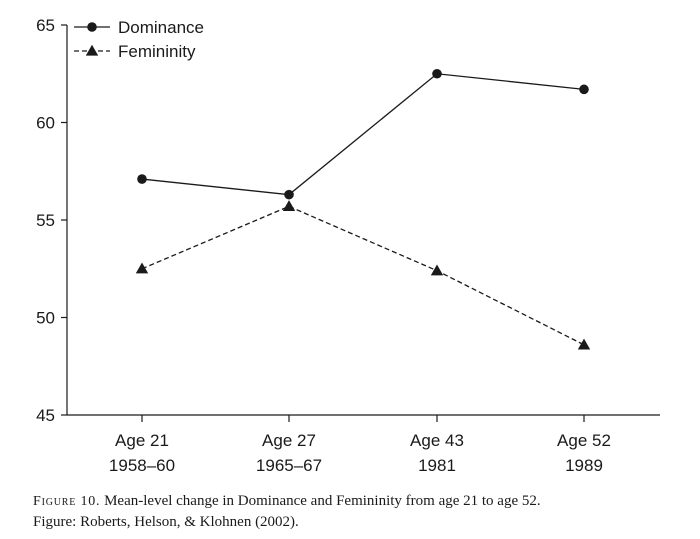 This screenshot has width=700, height=539. Describe the element at coordinates (45, 318) in the screenshot. I see `y-tick-label: 50` at that location.